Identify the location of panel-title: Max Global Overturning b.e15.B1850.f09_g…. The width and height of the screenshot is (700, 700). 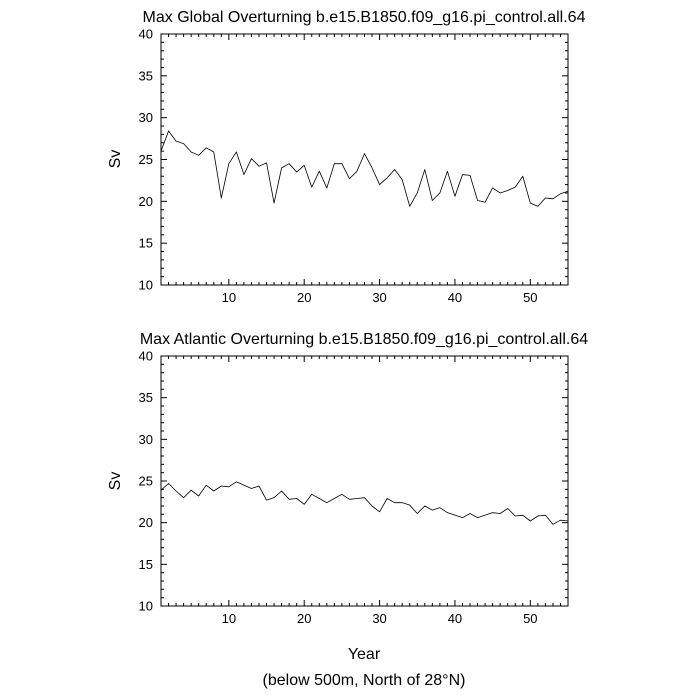
(364, 17).